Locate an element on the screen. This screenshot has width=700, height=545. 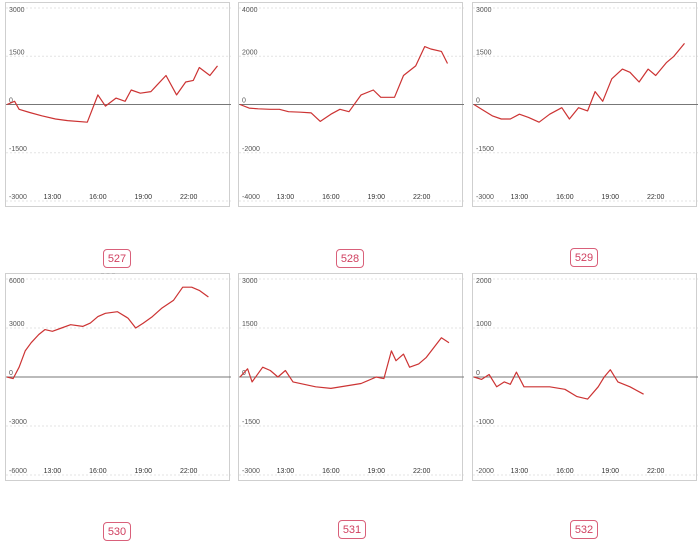
chart-label-529: 529 is located at coordinates (584, 257).